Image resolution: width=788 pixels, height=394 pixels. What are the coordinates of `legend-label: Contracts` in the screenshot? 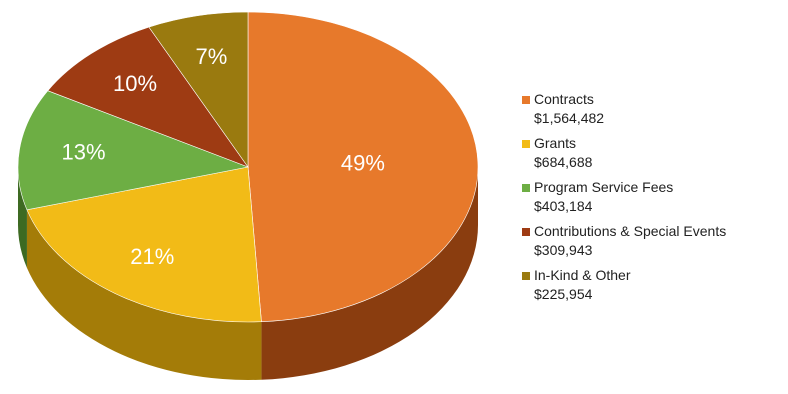 It's located at (564, 99).